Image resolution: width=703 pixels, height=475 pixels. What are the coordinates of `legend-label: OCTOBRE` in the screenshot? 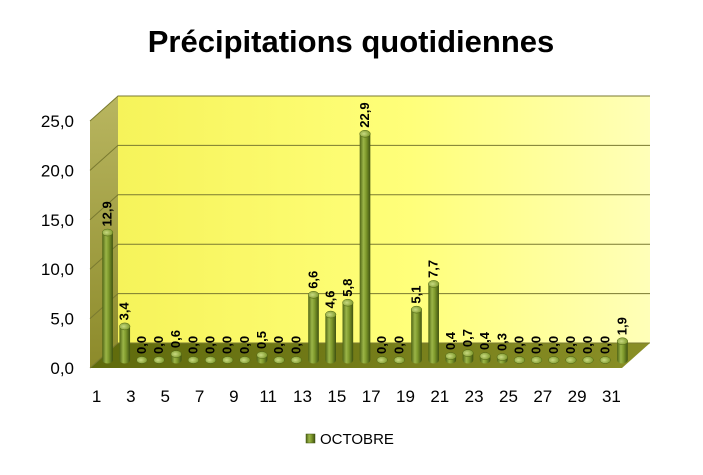 It's located at (357, 439).